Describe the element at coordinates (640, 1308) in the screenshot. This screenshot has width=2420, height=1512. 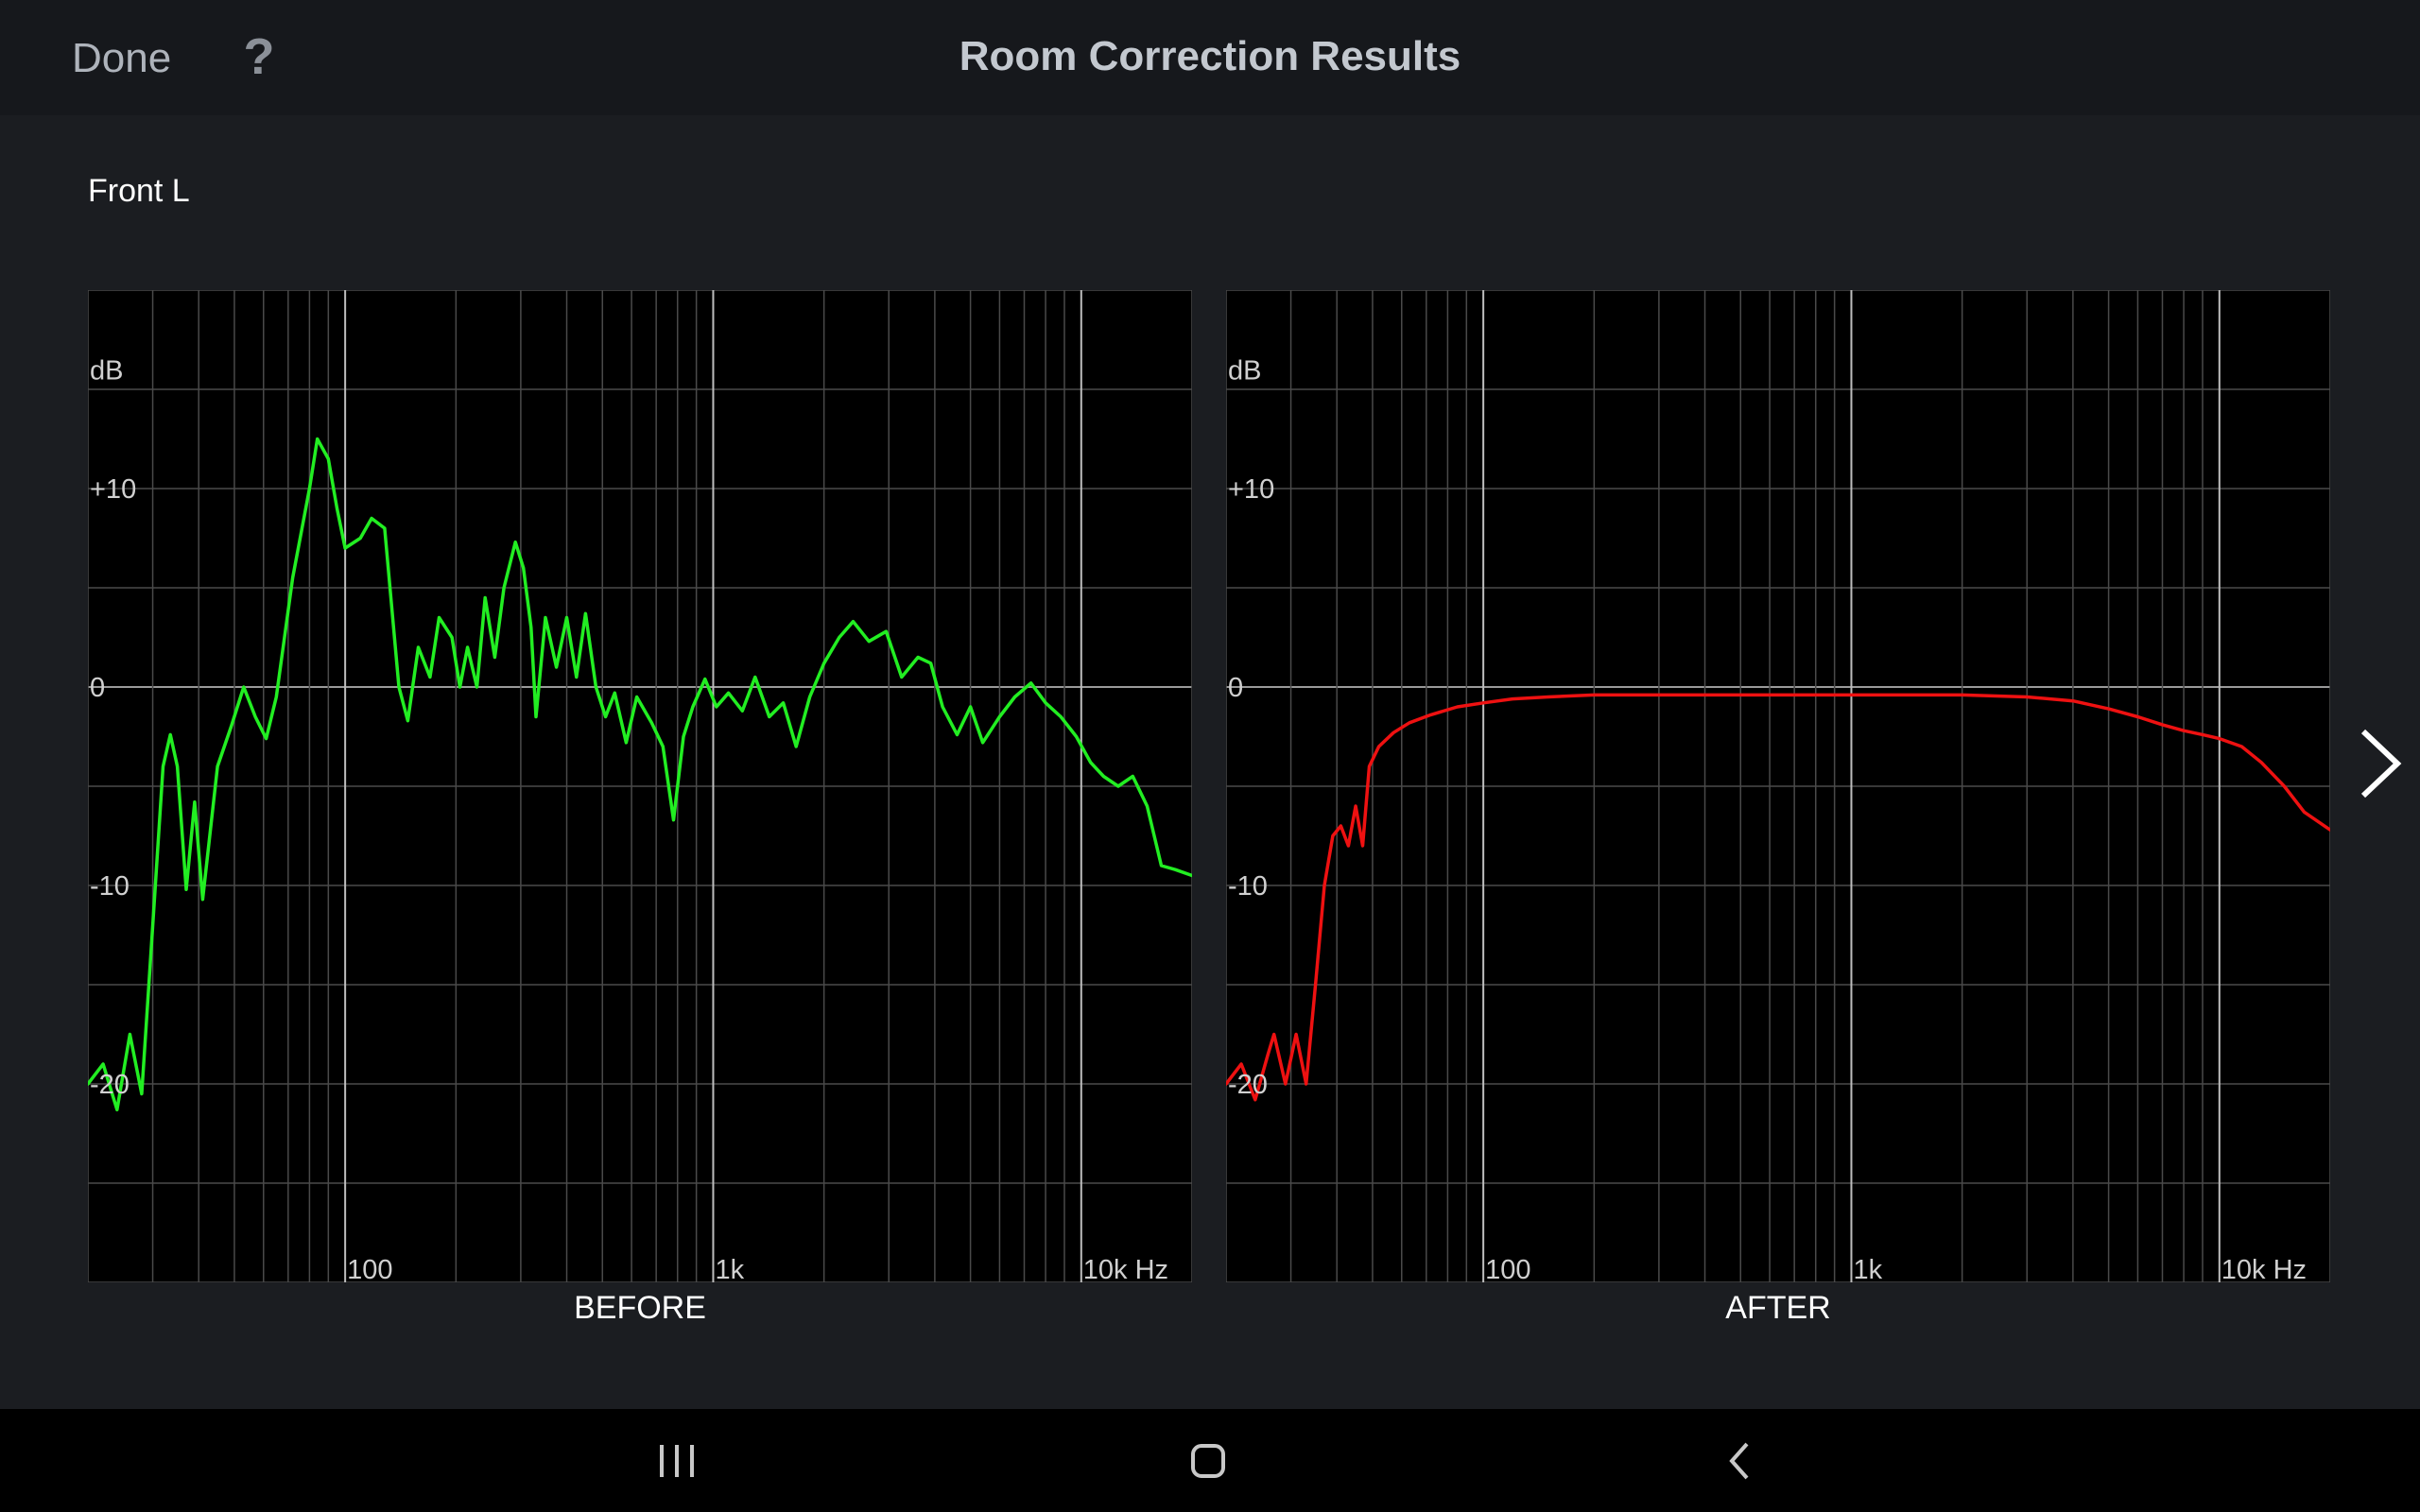
I see `before-caption: BEFORE` at that location.